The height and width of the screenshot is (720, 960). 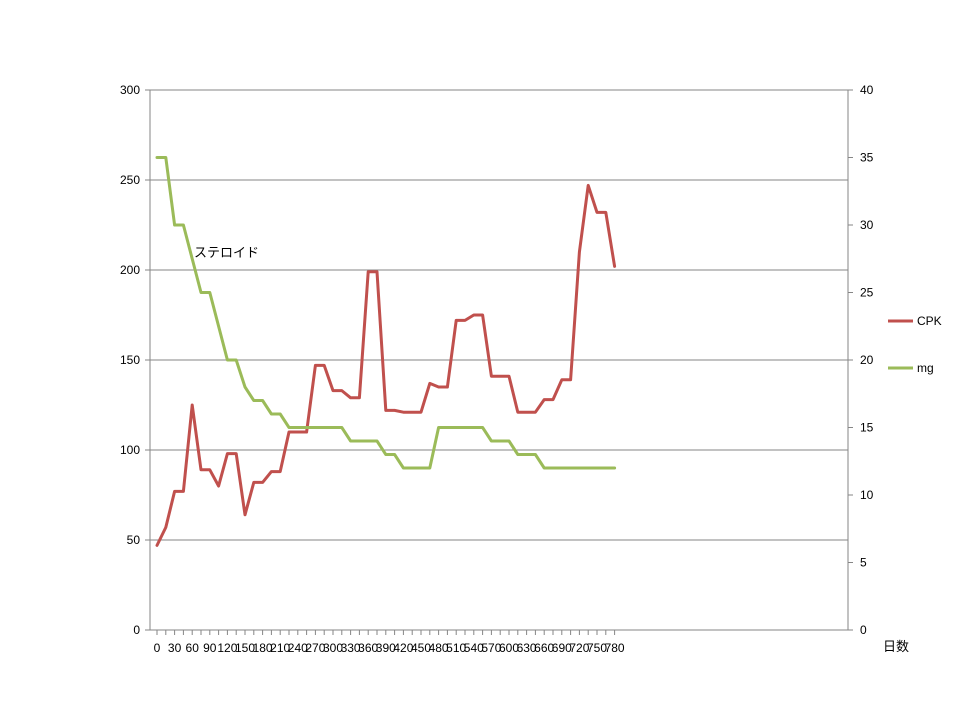 I want to click on left-axis-tick-label: 100, so click(x=130, y=450).